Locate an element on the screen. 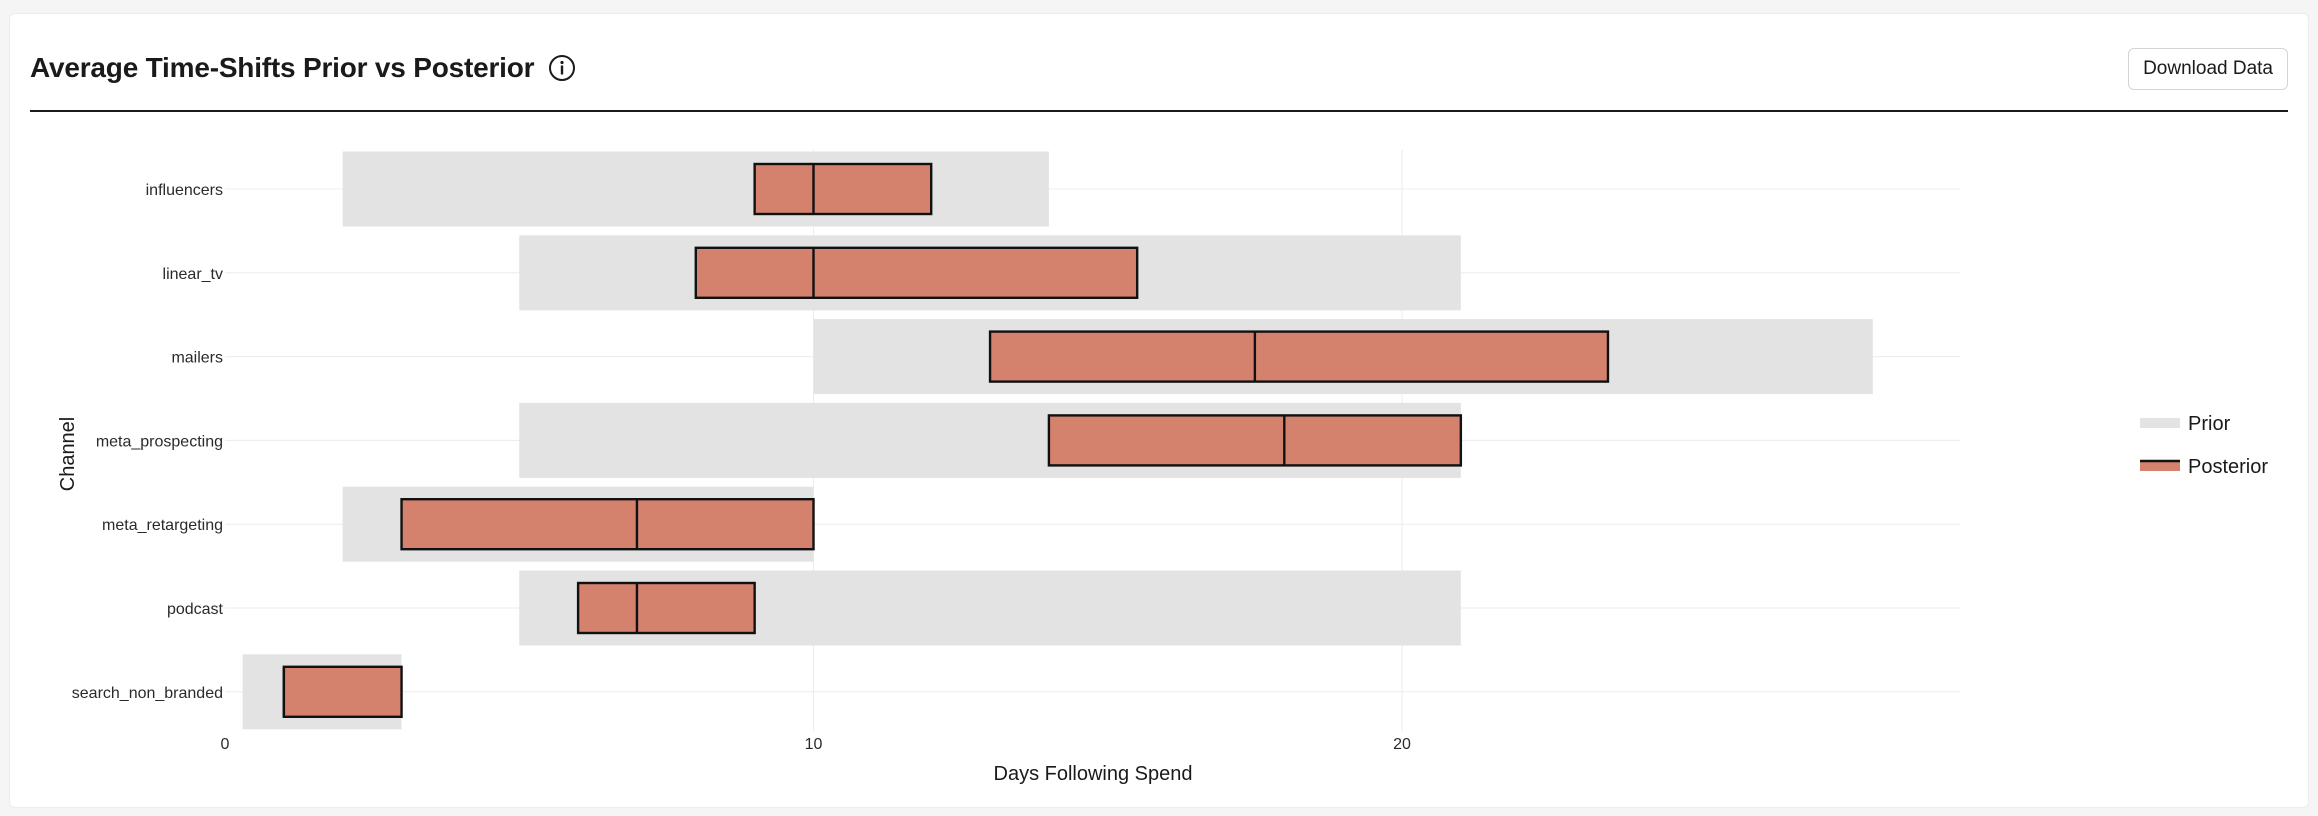 This screenshot has width=2318, height=816. y-tick-label: mailers is located at coordinates (197, 358).